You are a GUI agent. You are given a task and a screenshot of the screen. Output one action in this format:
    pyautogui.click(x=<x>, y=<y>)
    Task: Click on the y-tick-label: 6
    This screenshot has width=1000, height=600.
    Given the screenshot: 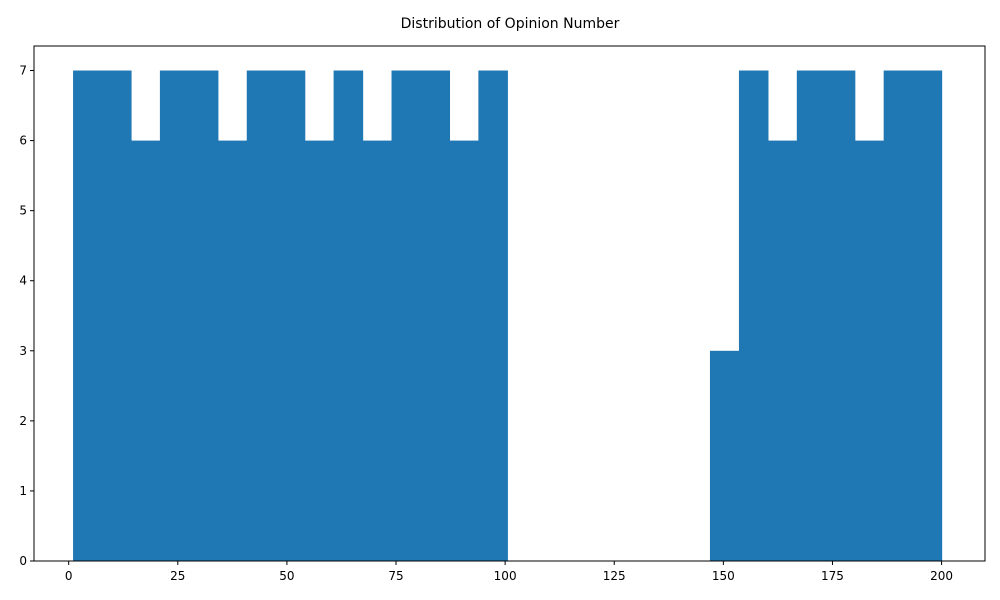 What is the action you would take?
    pyautogui.click(x=23, y=141)
    